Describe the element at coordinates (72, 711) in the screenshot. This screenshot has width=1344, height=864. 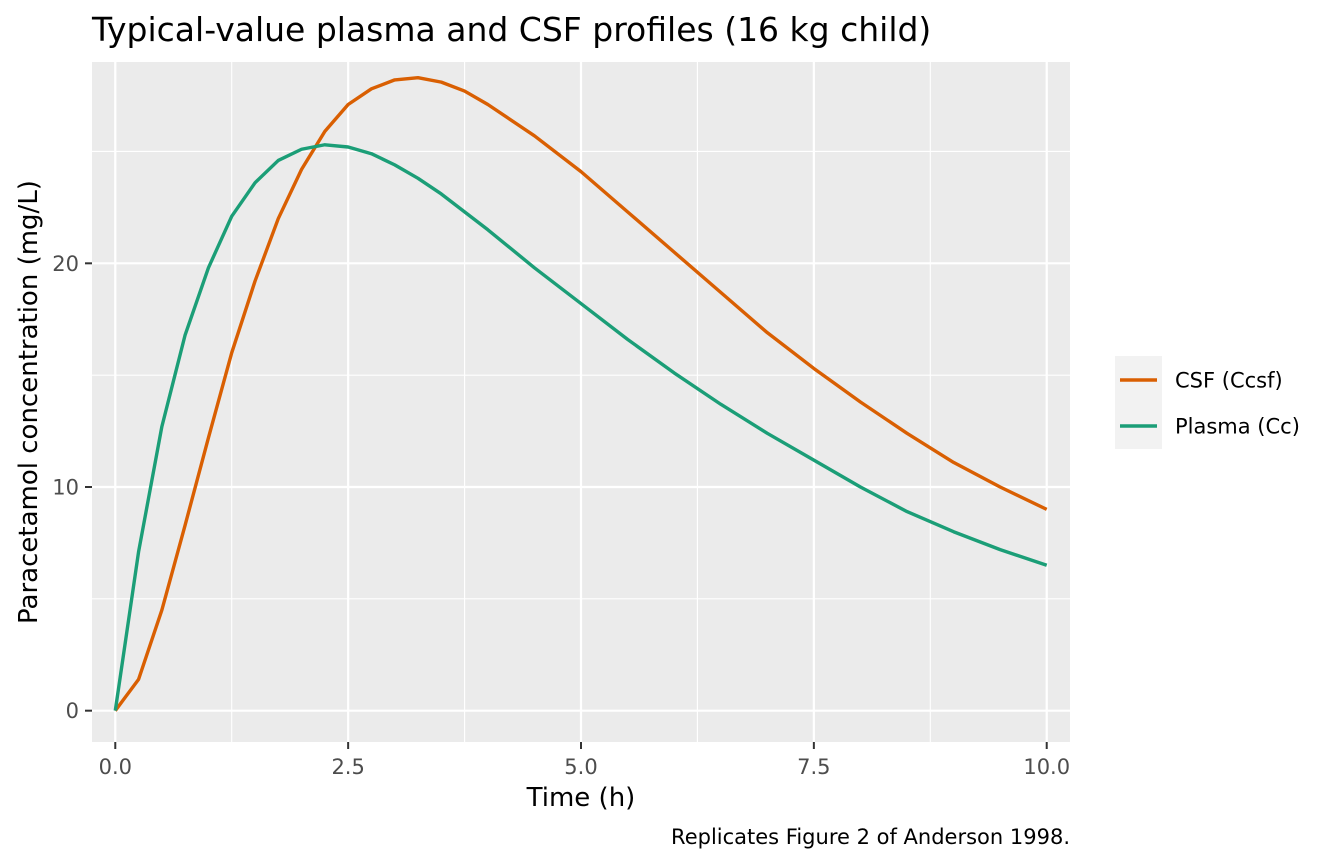
I see `y-tick-label: 0` at that location.